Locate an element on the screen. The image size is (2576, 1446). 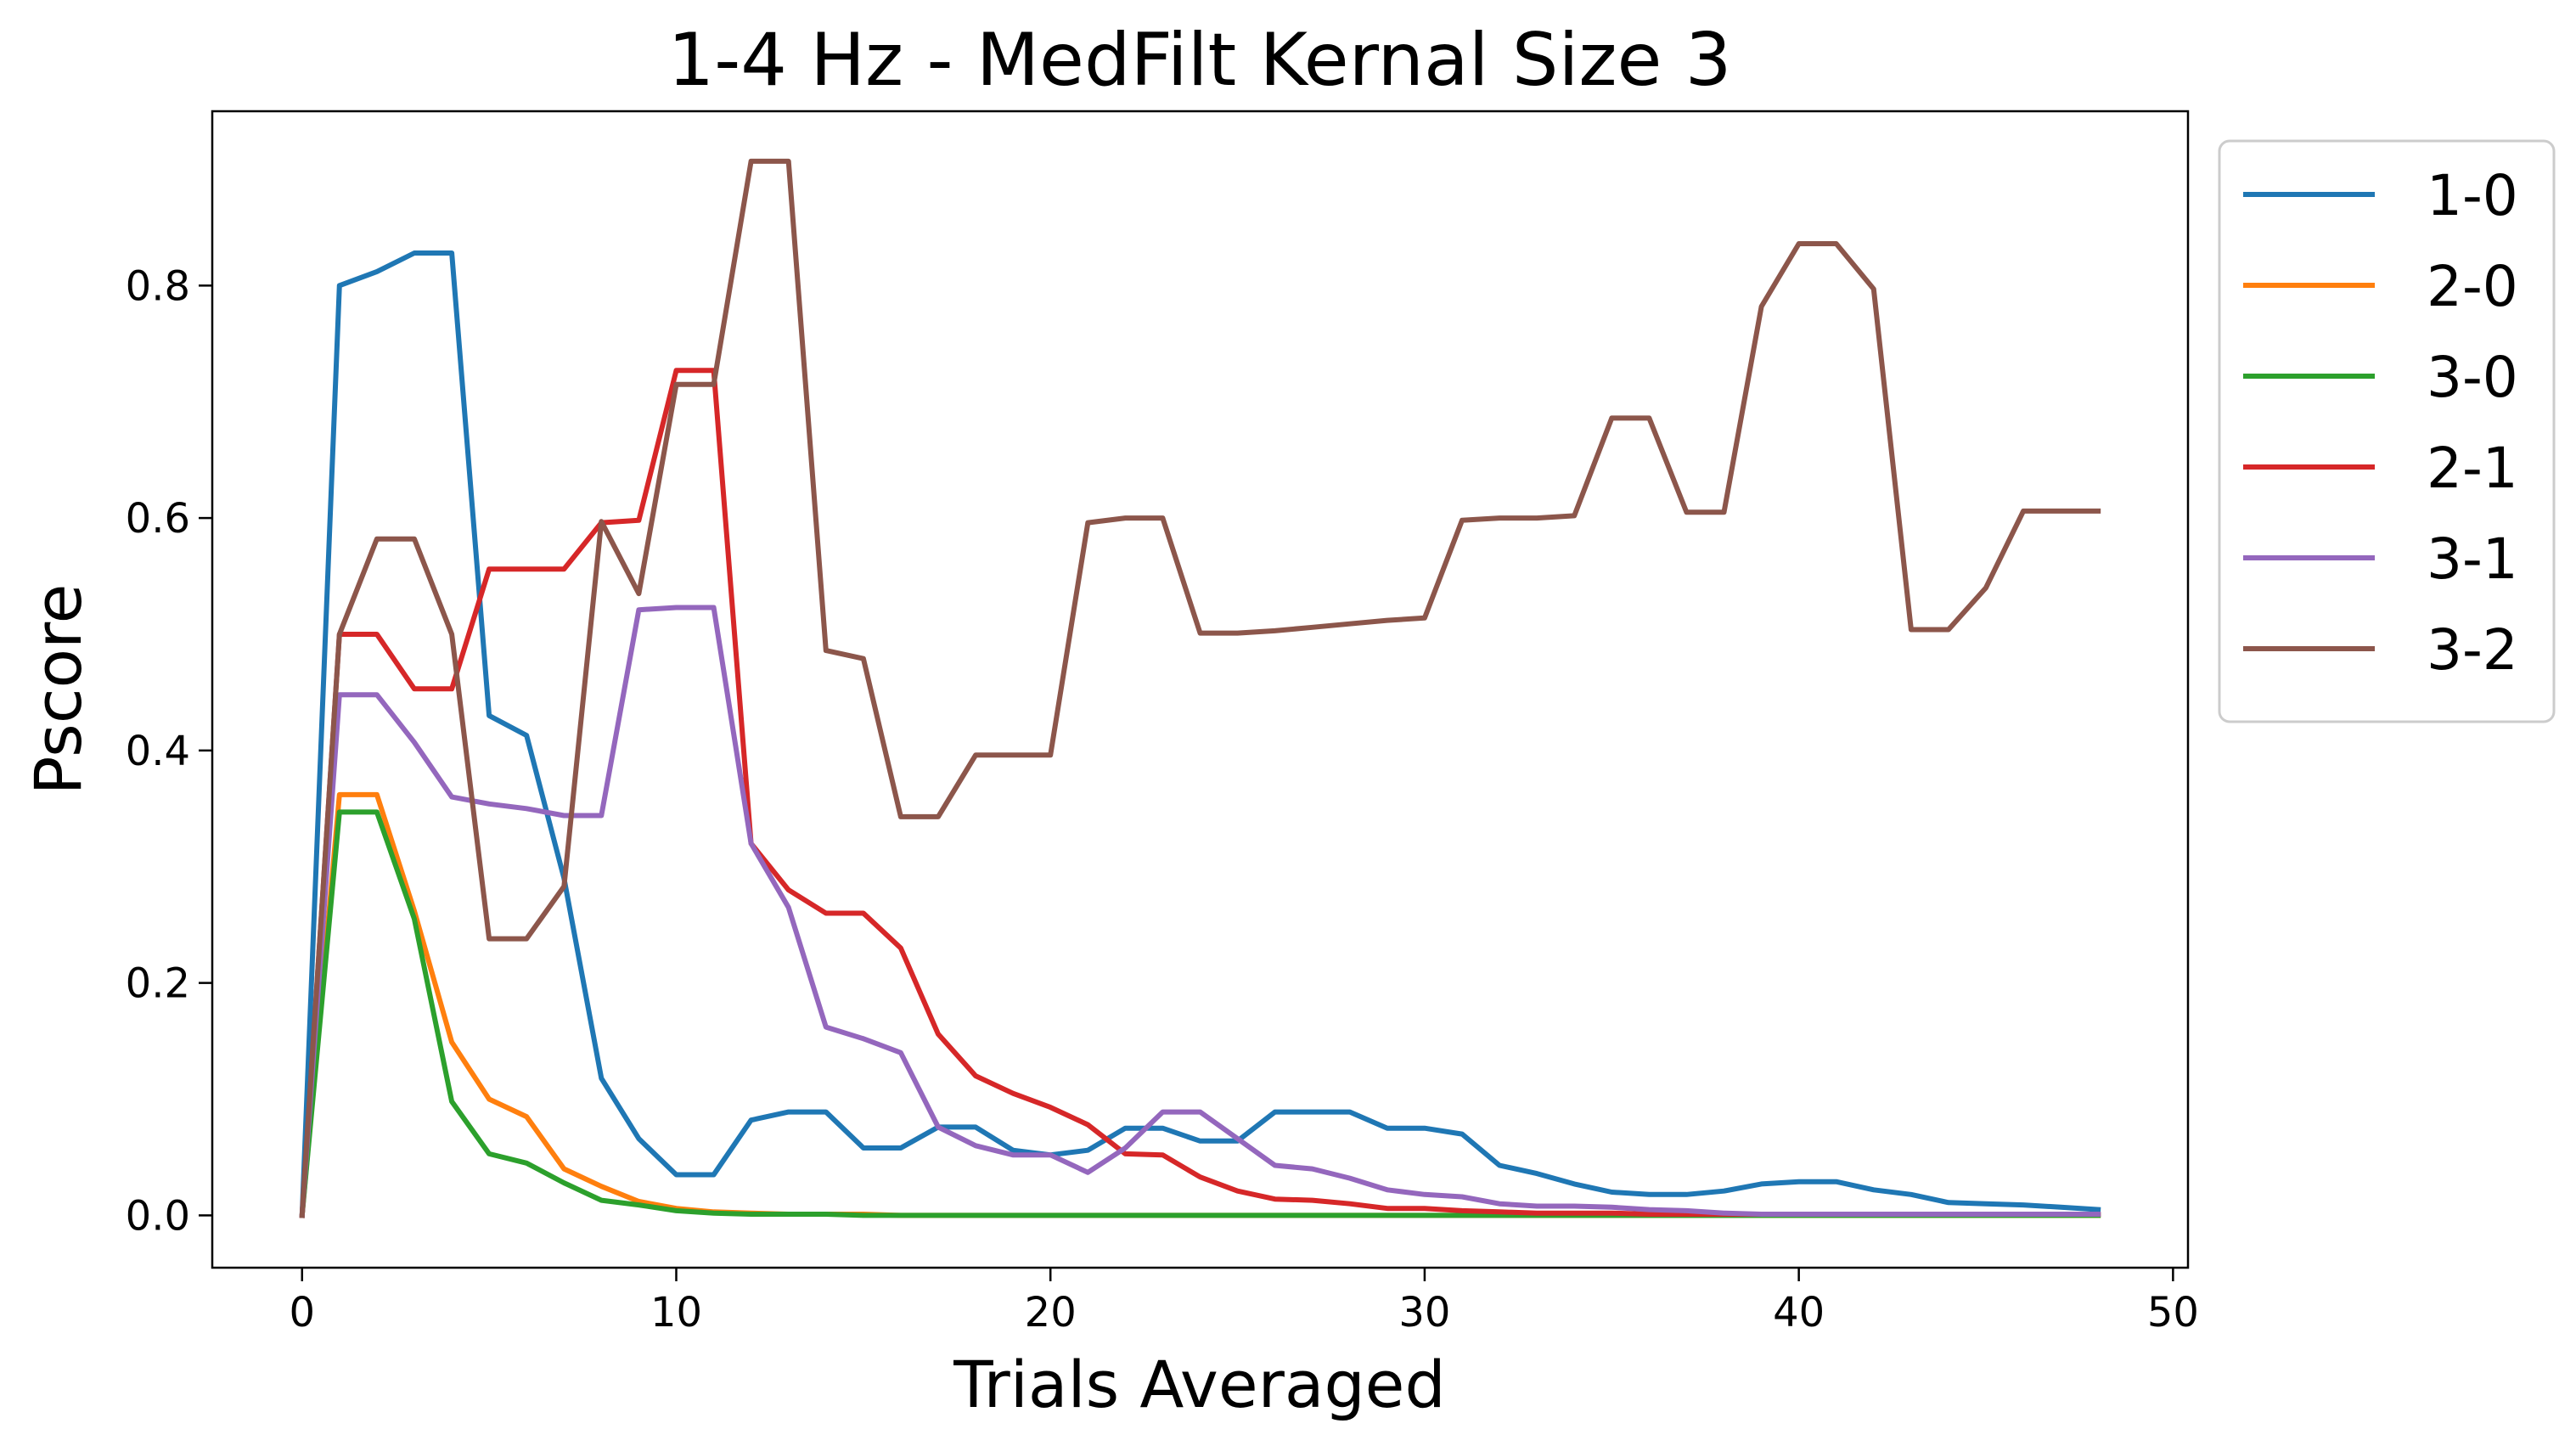
x-tick-label: 30 is located at coordinates (1424, 1312).